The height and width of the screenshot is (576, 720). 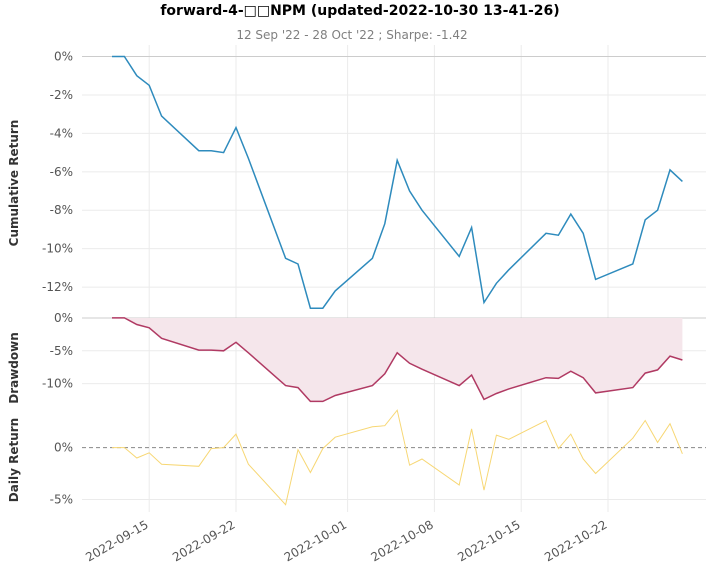 I want to click on ylabel-cumulative-return: Cumulative Return, so click(x=14, y=183).